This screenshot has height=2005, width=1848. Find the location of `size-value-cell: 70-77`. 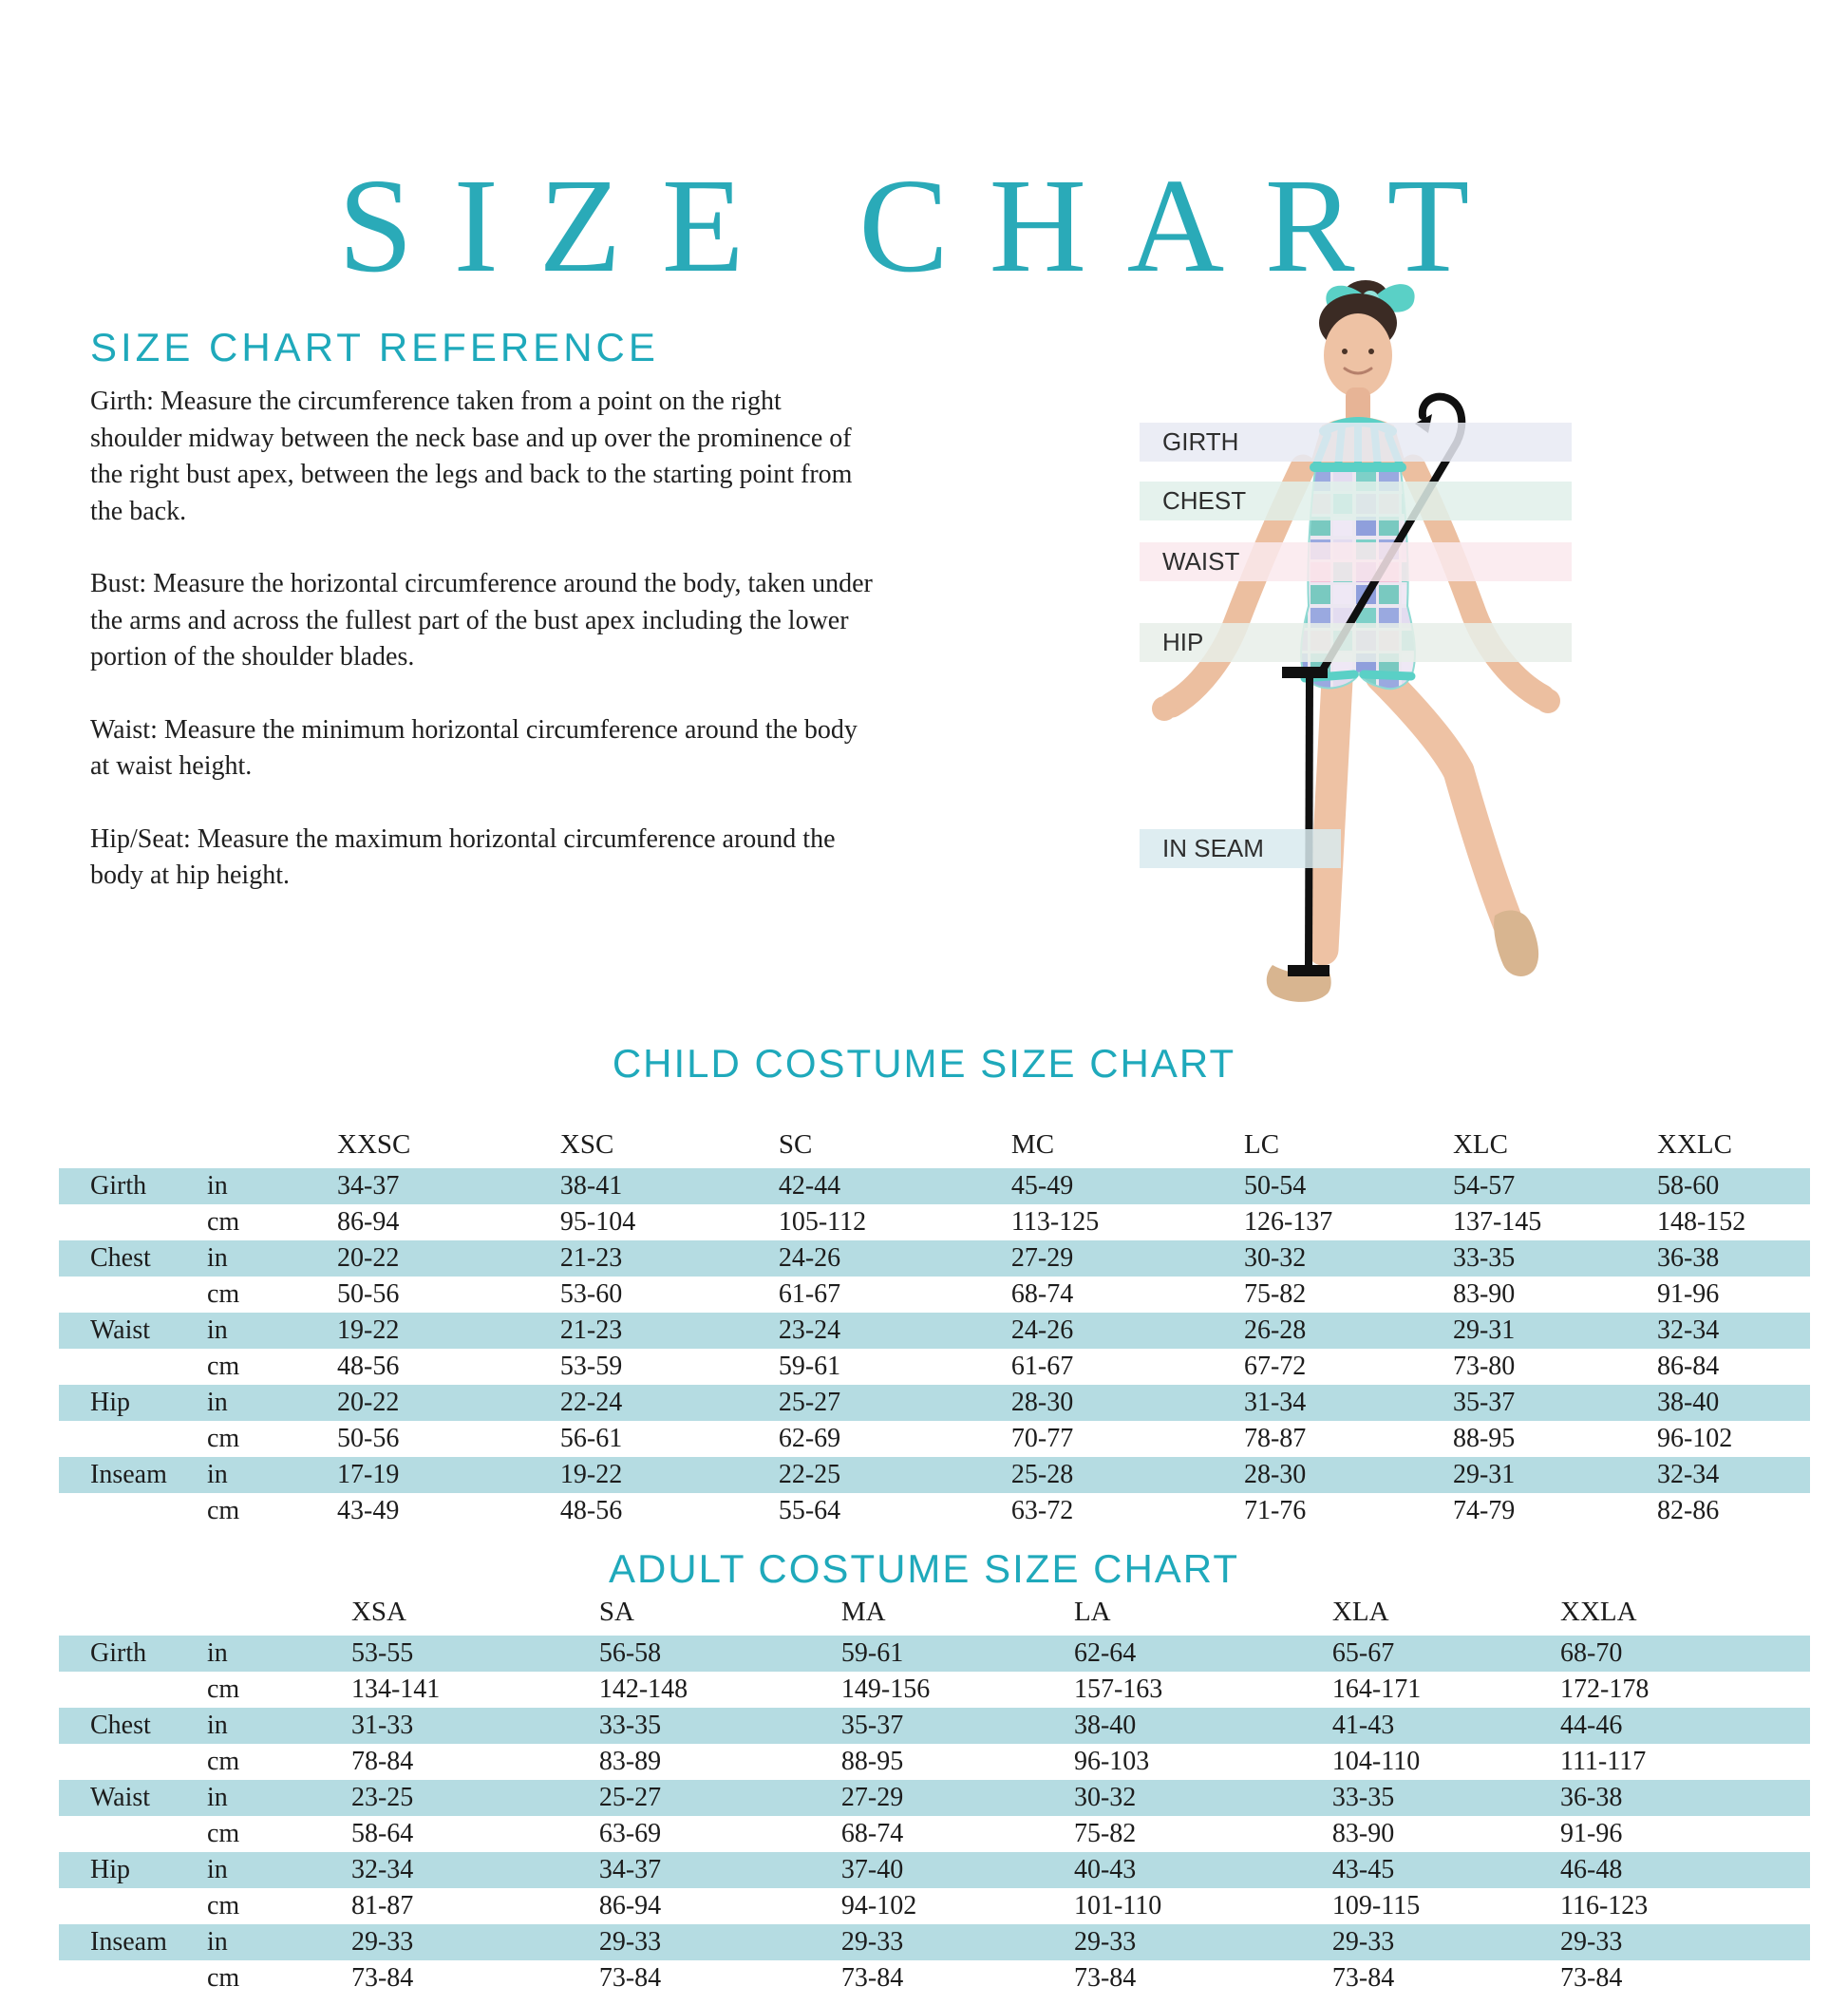

size-value-cell: 70-77 is located at coordinates (1042, 1438).